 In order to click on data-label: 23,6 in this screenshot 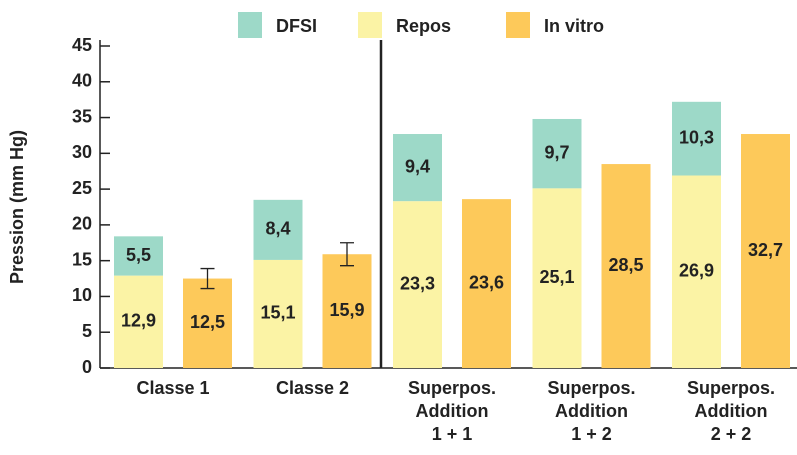, I will do `click(486, 282)`.